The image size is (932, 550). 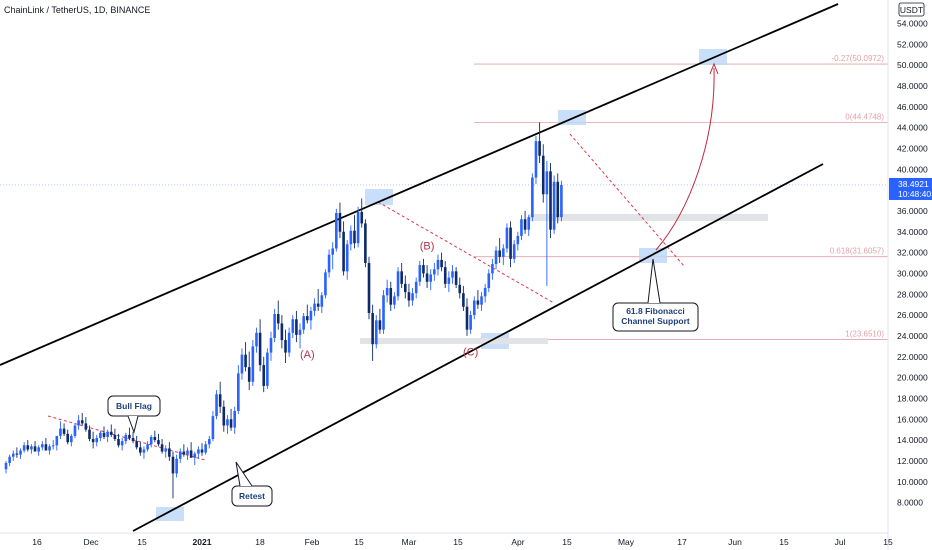 I want to click on callout-text: Retest, so click(x=252, y=496).